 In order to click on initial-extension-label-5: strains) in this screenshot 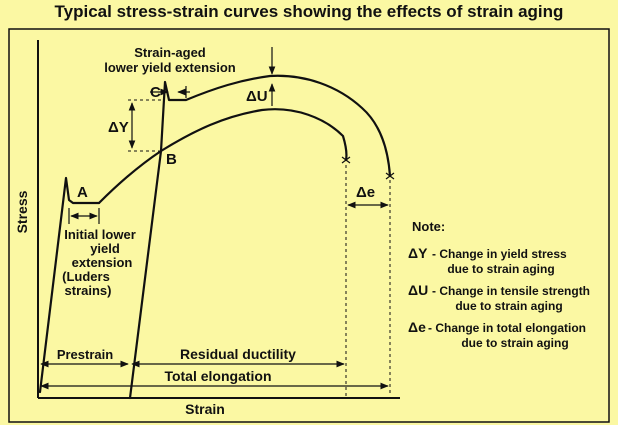, I will do `click(88, 290)`.